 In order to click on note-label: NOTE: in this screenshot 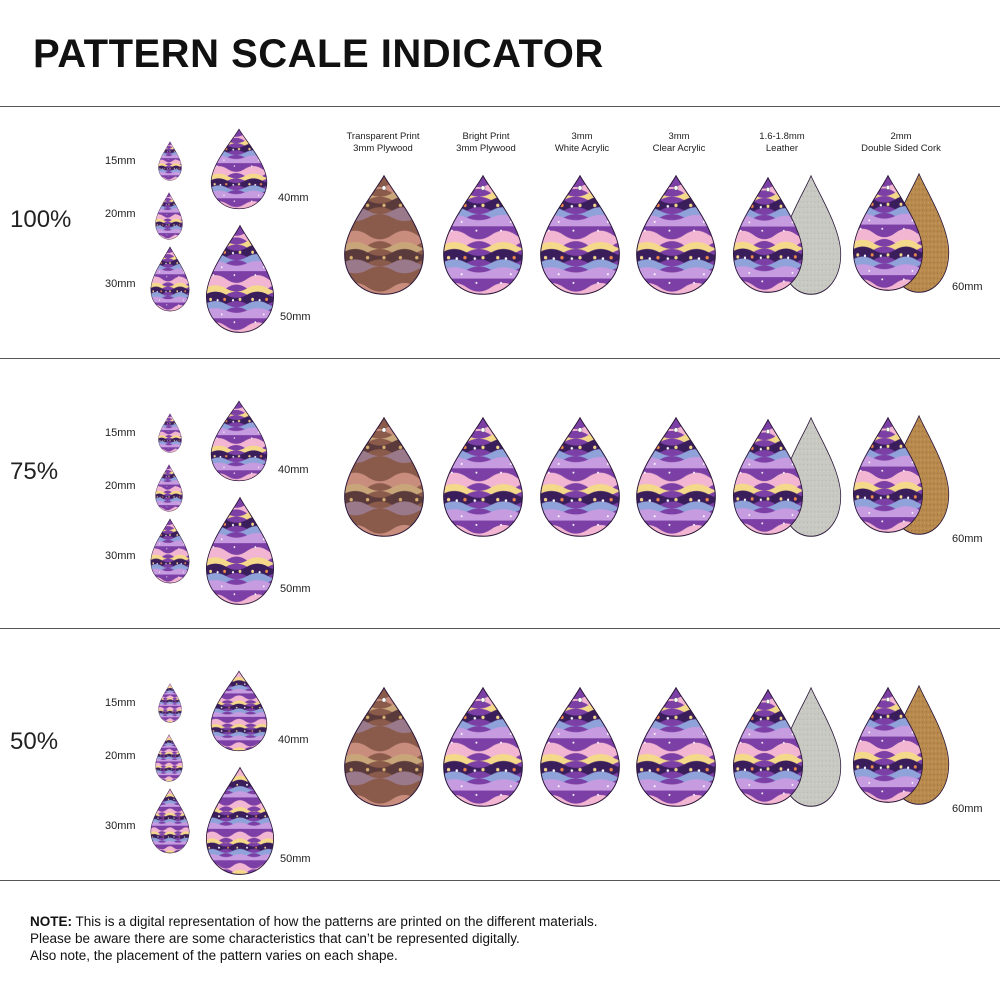, I will do `click(51, 921)`.